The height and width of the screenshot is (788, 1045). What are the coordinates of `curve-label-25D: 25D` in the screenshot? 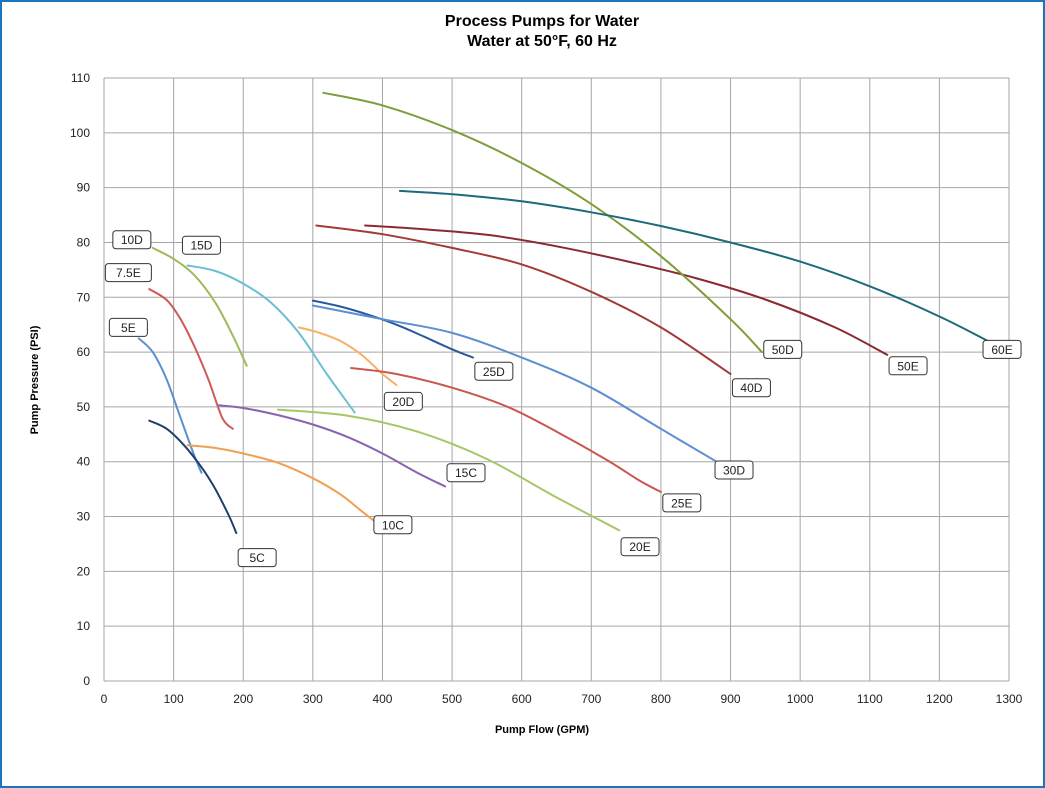 It's located at (494, 371).